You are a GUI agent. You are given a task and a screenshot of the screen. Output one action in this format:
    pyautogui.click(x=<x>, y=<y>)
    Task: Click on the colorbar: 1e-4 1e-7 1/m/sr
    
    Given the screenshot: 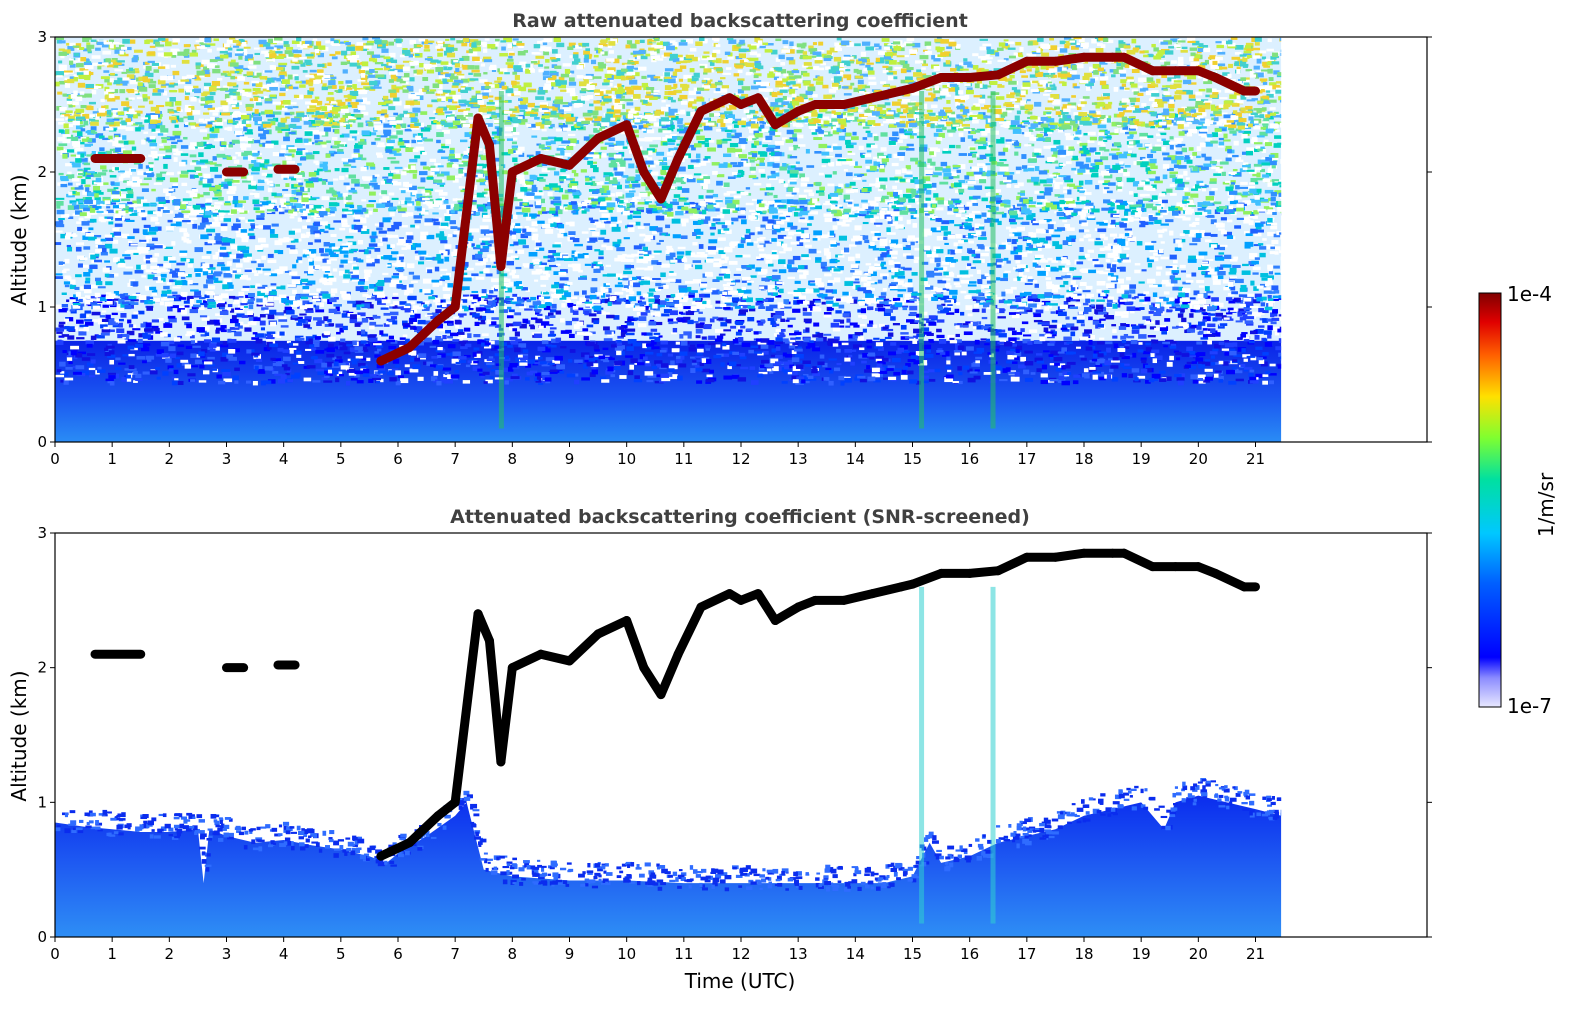 What is the action you would take?
    pyautogui.click(x=1518, y=500)
    